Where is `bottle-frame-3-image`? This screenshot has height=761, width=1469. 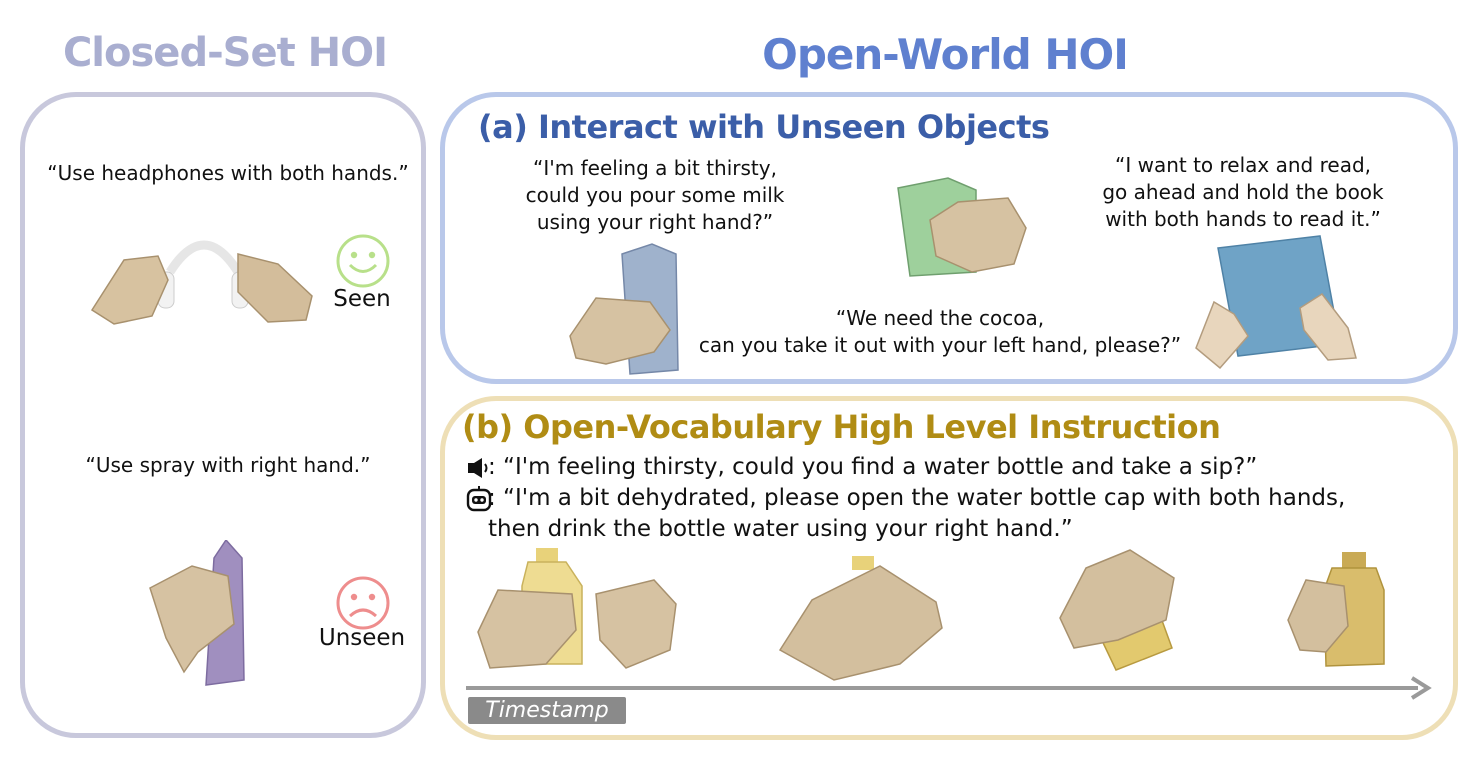
bottle-frame-3-image is located at coordinates (1117, 610).